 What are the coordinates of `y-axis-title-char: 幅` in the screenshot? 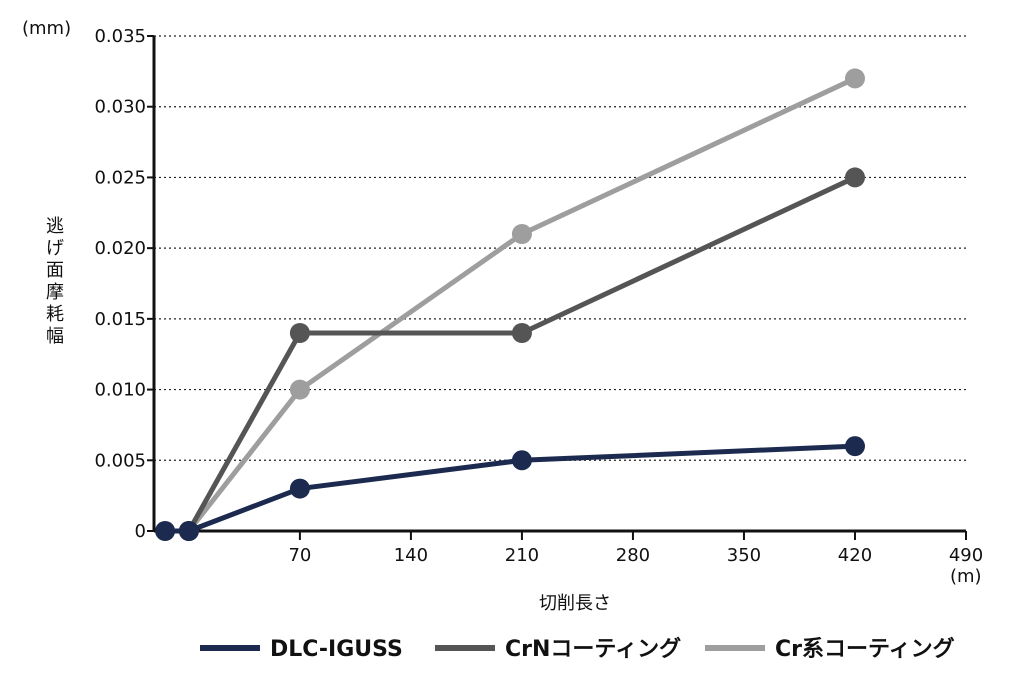 It's located at (55, 336).